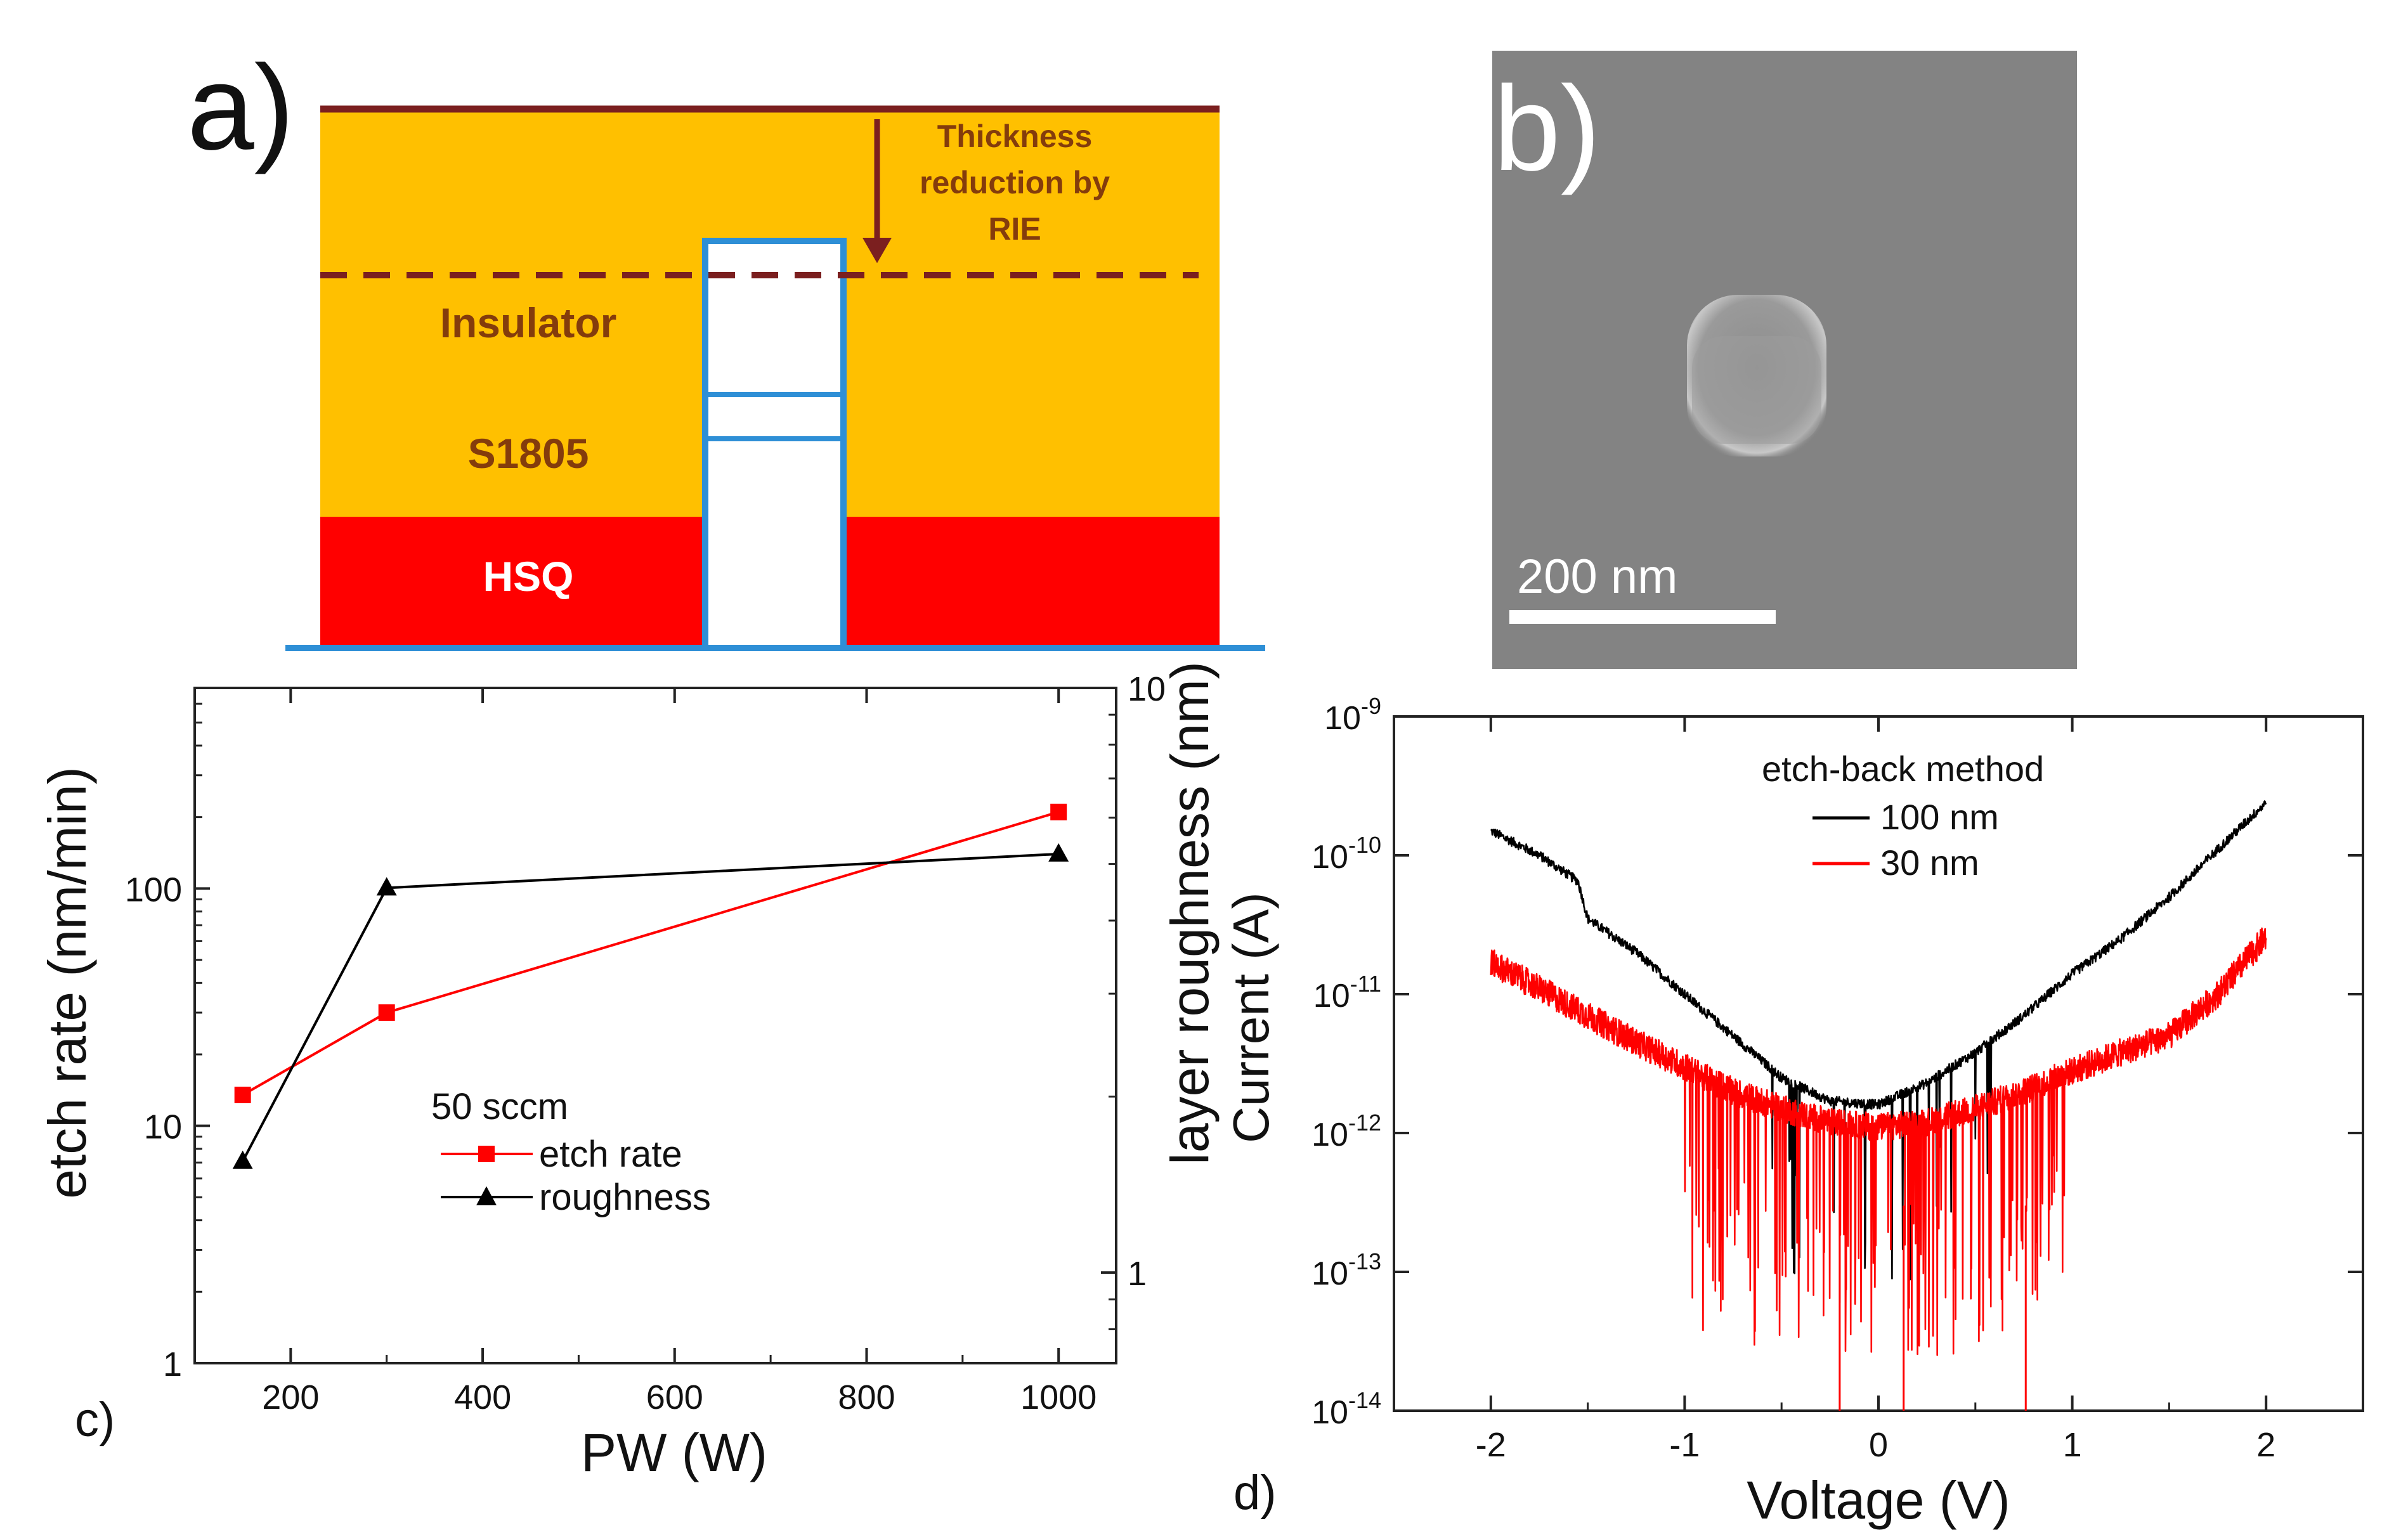  Describe the element at coordinates (675, 1397) in the screenshot. I see `x-tick-label-600: 600` at that location.